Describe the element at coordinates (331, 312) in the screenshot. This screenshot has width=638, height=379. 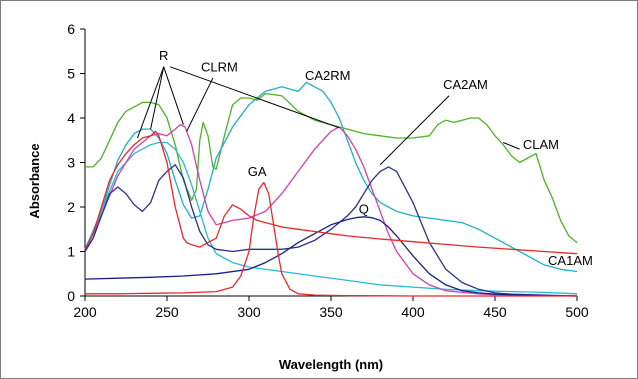
I see `x-tick-label: 350` at that location.